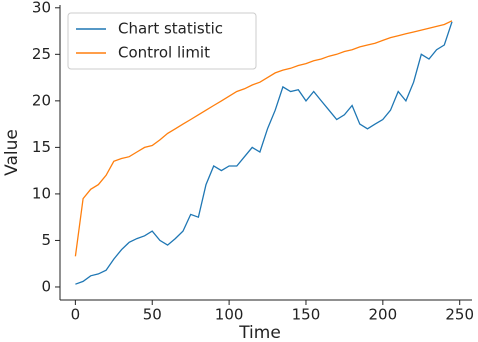 The height and width of the screenshot is (342, 478). What do you see at coordinates (41, 8) in the screenshot?
I see `y-tick-label: 30` at bounding box center [41, 8].